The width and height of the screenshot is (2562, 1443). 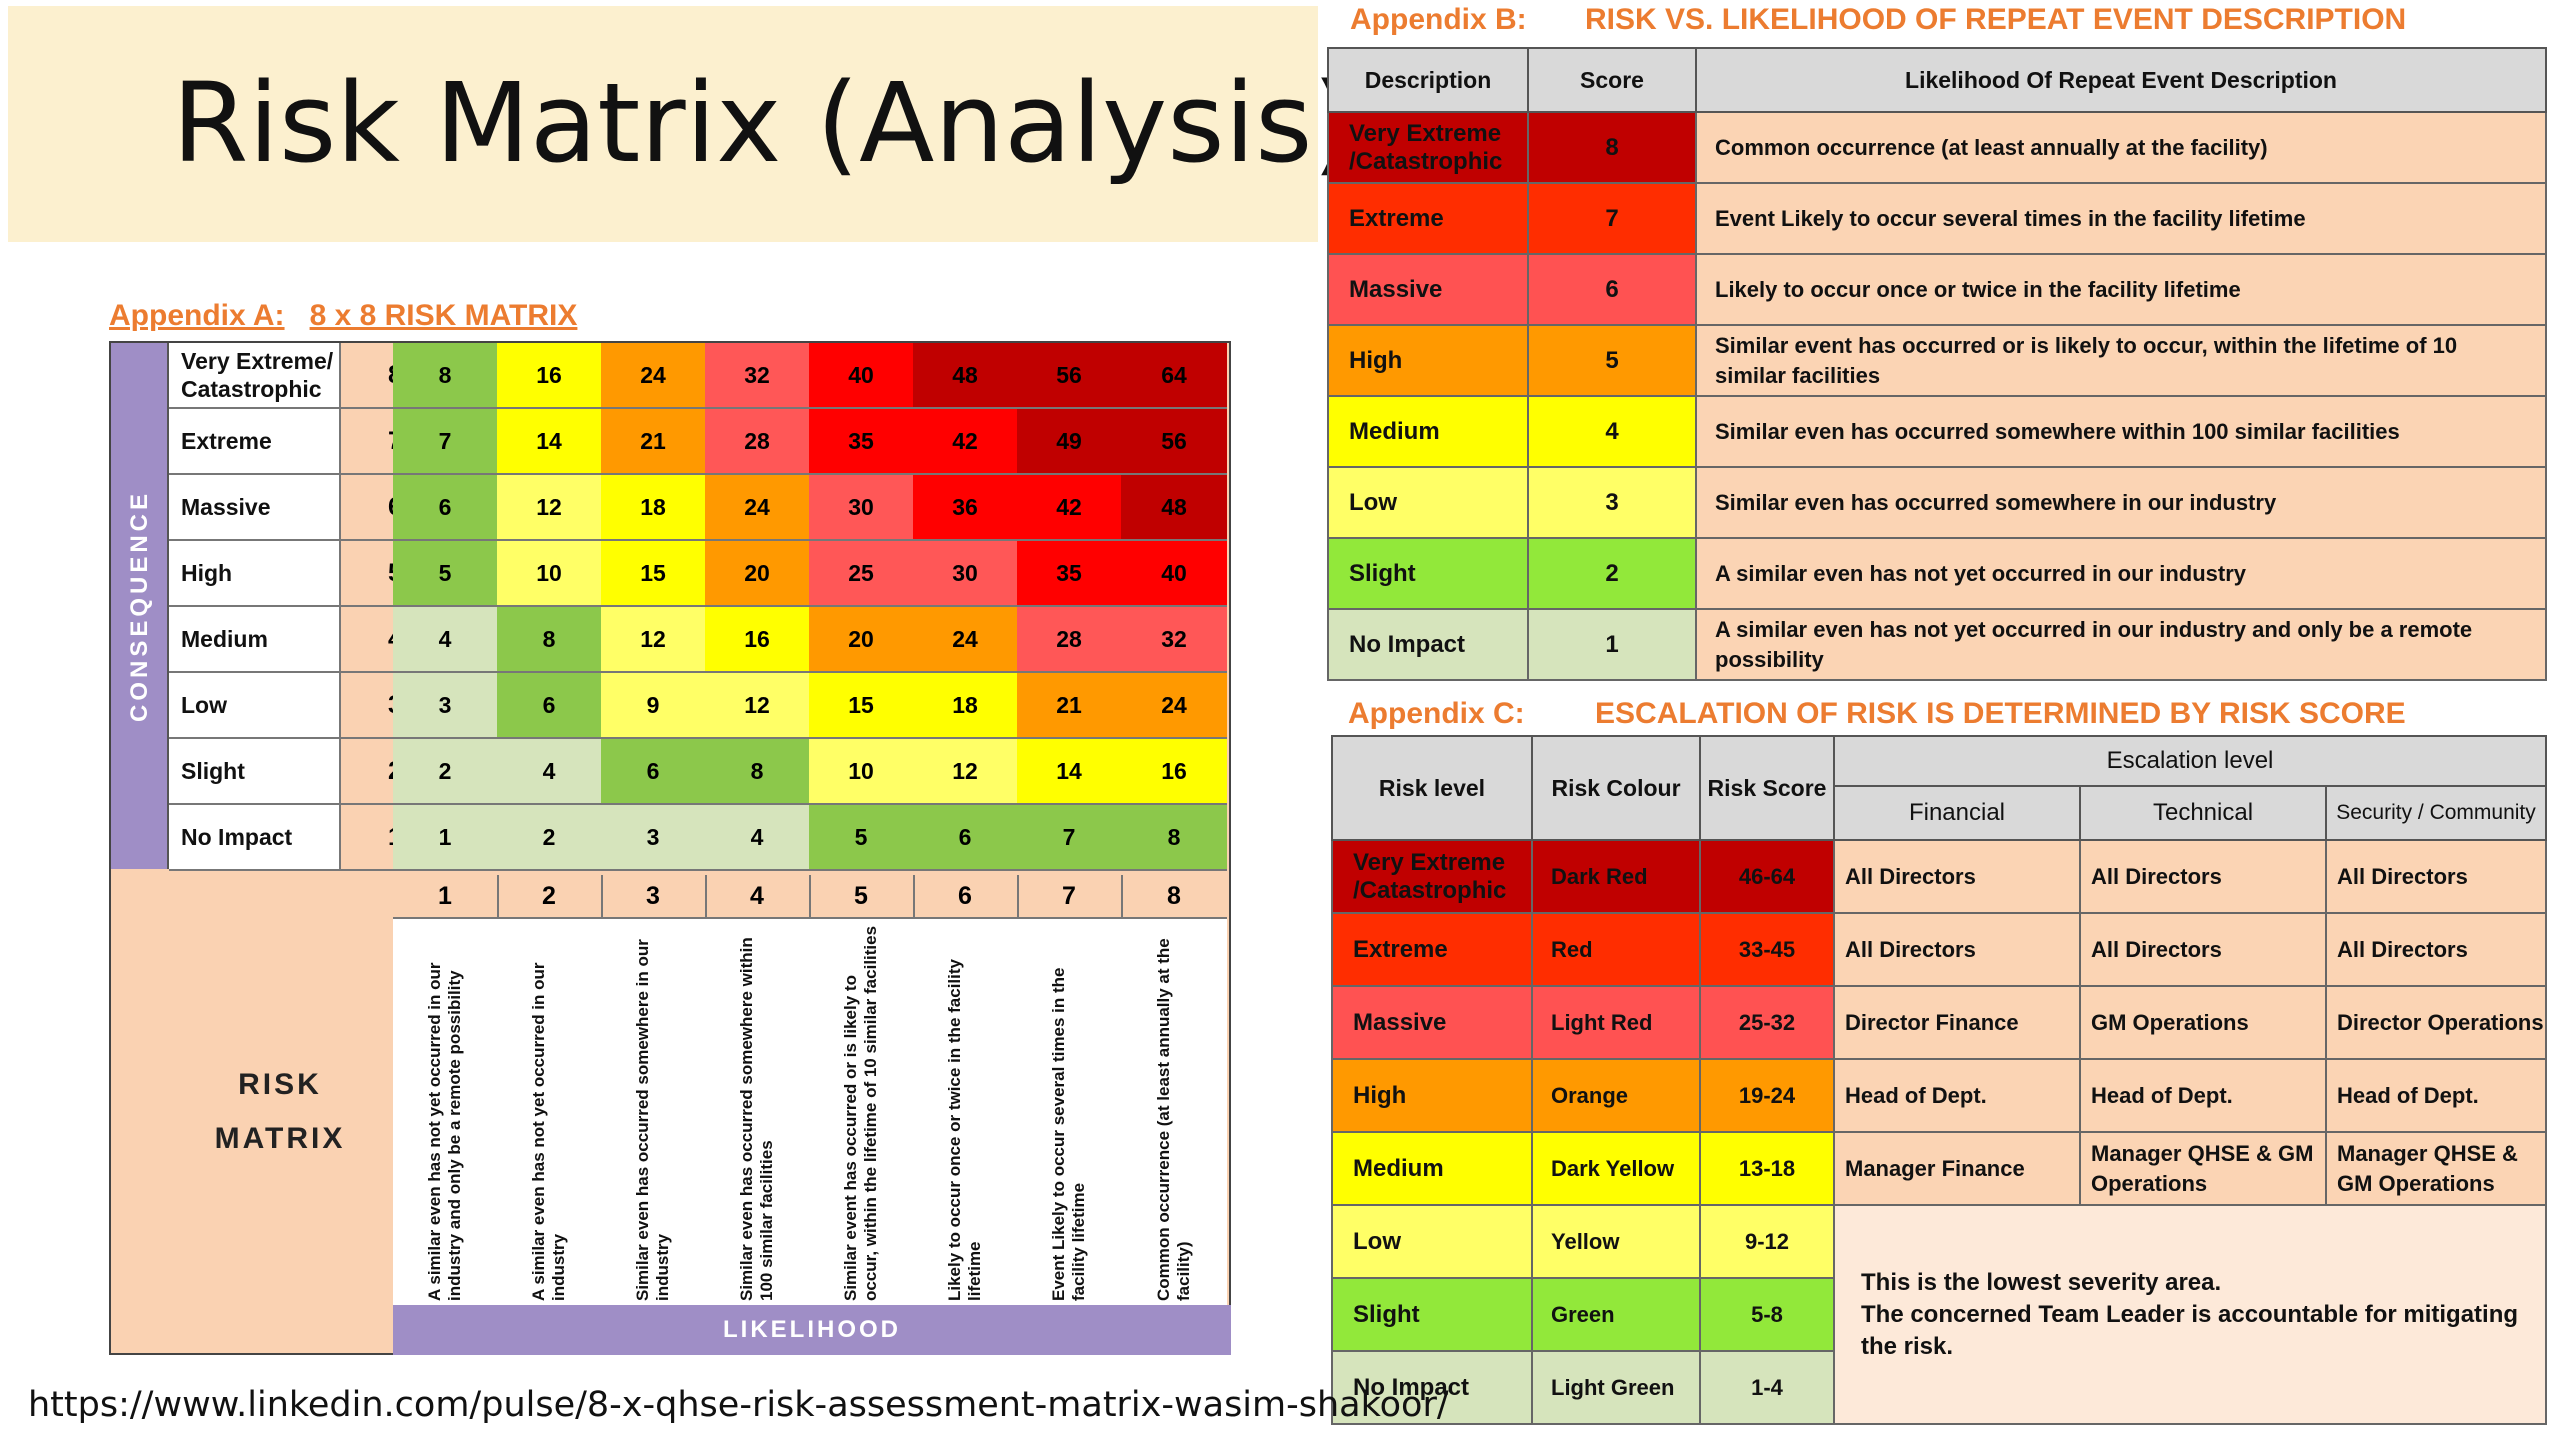 I want to click on matrix-cell: 2, so click(x=550, y=838).